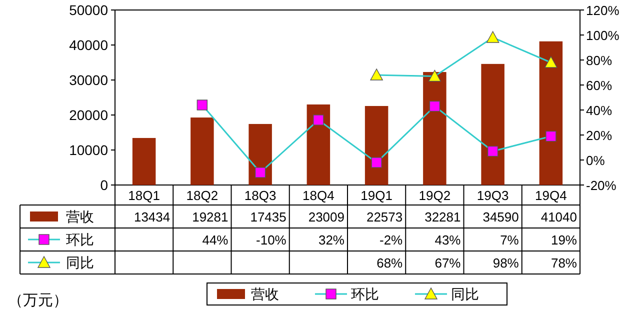 The width and height of the screenshot is (640, 326). Describe the element at coordinates (80, 216) in the screenshot. I see `legend-label: 营收` at that location.